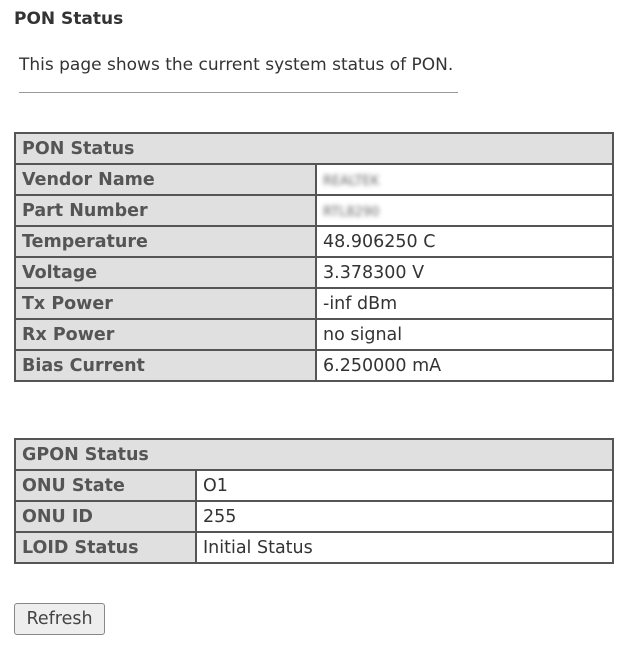 This screenshot has width=625, height=652. I want to click on table-row: Rx Power no signal, so click(314, 334).